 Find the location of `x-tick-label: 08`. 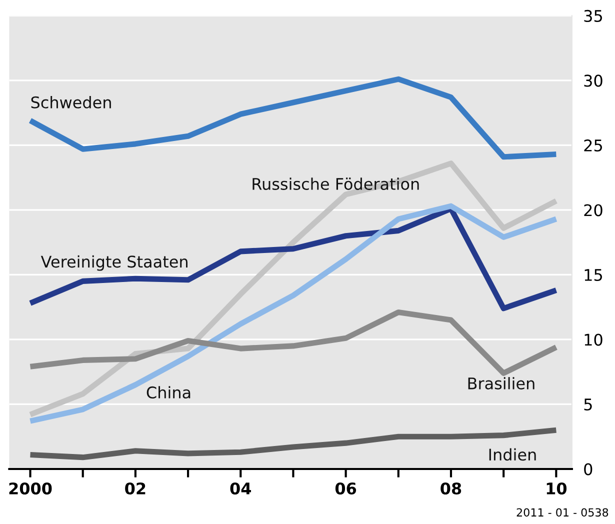

x-tick-label: 08 is located at coordinates (451, 488).